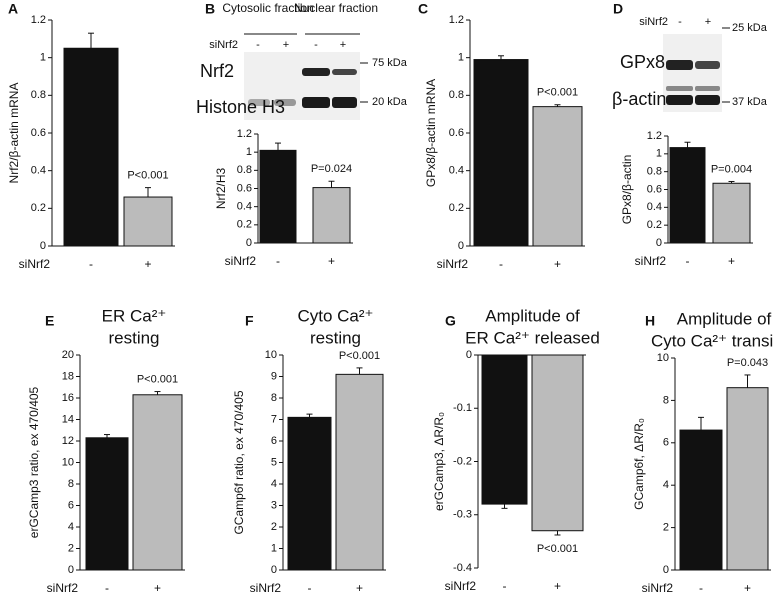 The height and width of the screenshot is (600, 773). I want to click on row-label: Histone H3, so click(240, 107).